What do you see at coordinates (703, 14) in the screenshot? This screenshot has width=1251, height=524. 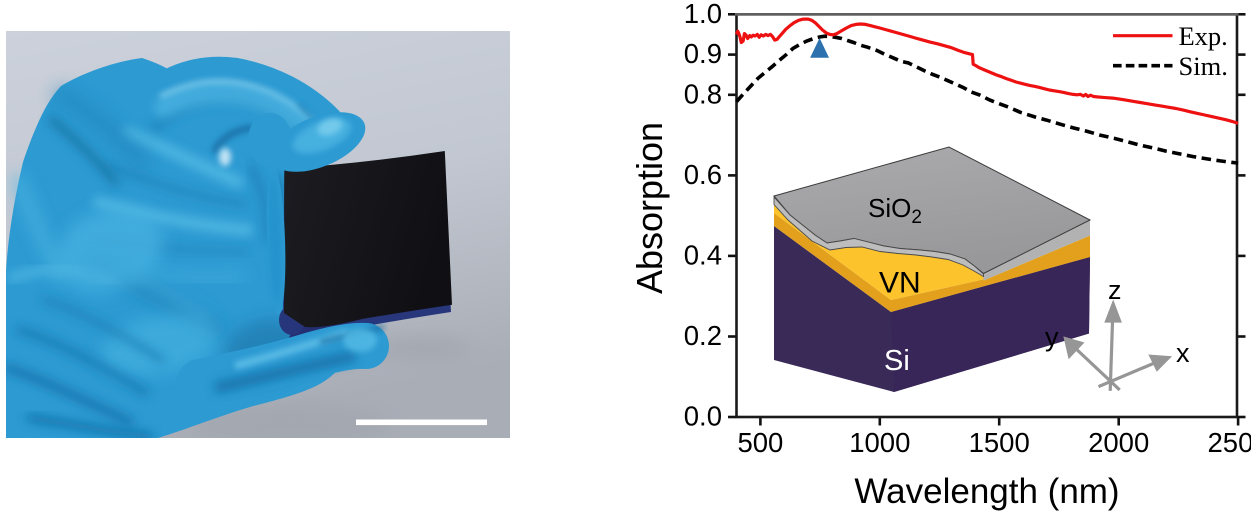 I see `svg-text: 1.0` at bounding box center [703, 14].